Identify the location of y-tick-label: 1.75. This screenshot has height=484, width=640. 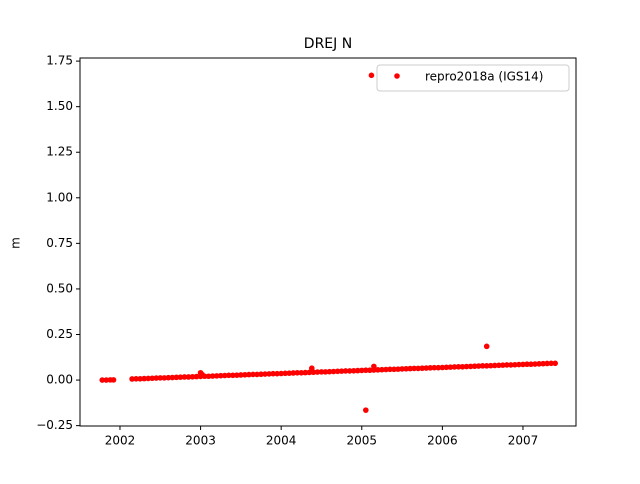
(59, 61).